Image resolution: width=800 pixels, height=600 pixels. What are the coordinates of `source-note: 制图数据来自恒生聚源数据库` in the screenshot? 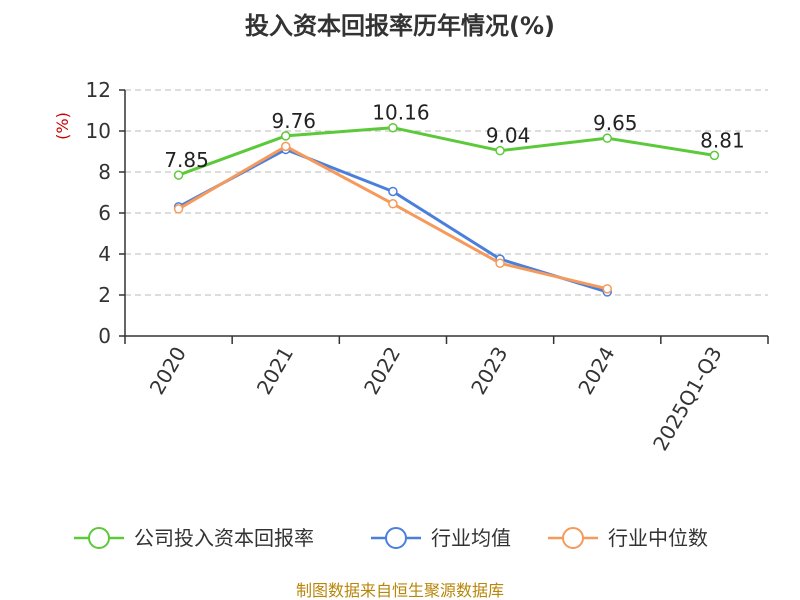 It's located at (400, 590).